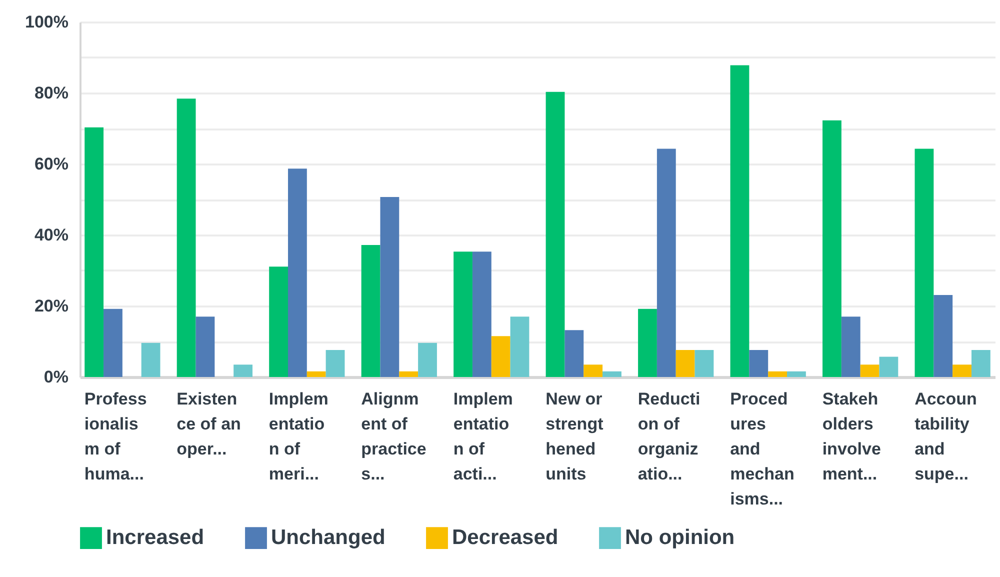 This screenshot has width=1000, height=577. What do you see at coordinates (575, 437) in the screenshot?
I see `x-tick-label: New or strengthened units` at bounding box center [575, 437].